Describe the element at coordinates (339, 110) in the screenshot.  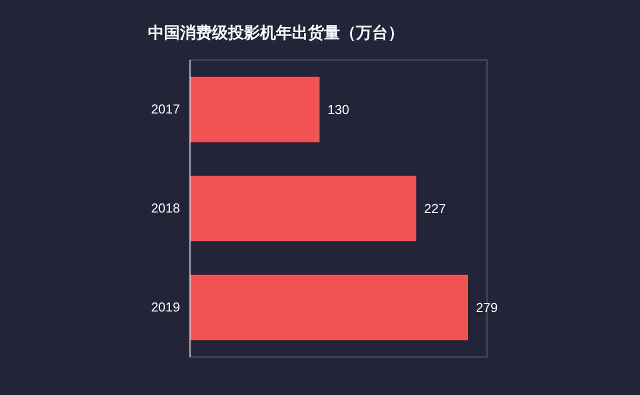
I see `data-label: 130` at that location.